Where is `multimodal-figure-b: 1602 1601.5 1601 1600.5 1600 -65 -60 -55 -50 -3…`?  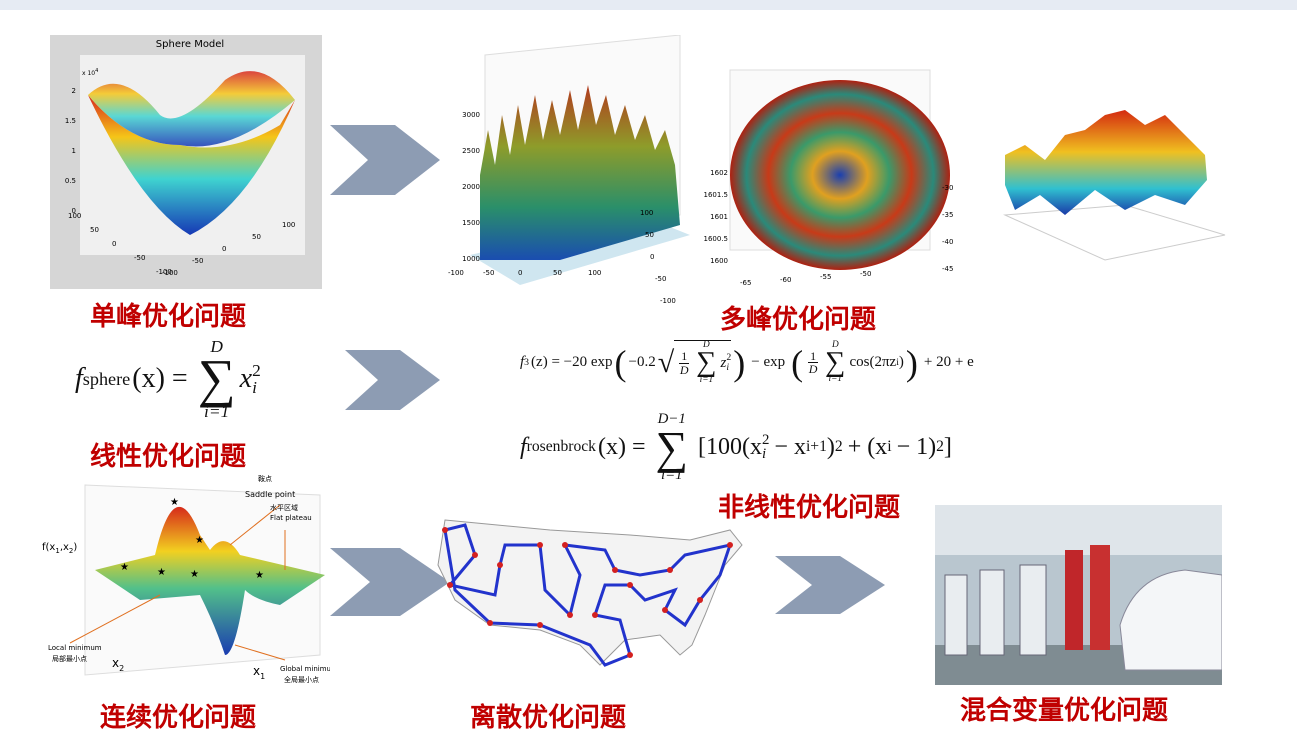 multimodal-figure-b: 1602 1601.5 1601 1600.5 1600 -65 -60 -55 -50 -3… is located at coordinates (828, 178).